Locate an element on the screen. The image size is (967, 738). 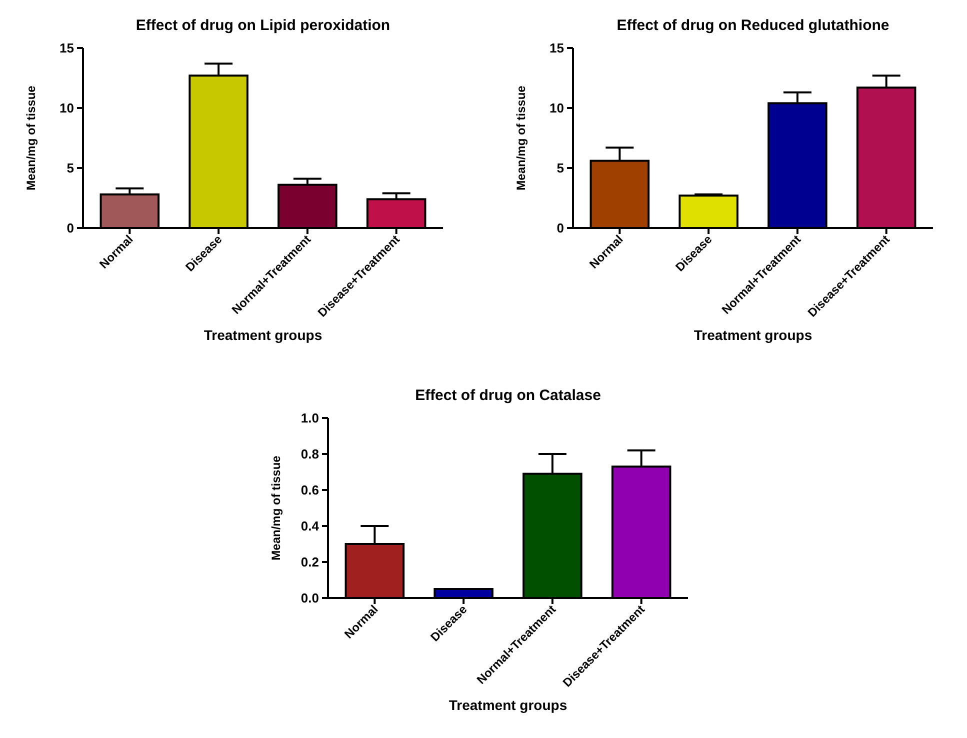
y-tick-label: 1.0 is located at coordinates (309, 418).